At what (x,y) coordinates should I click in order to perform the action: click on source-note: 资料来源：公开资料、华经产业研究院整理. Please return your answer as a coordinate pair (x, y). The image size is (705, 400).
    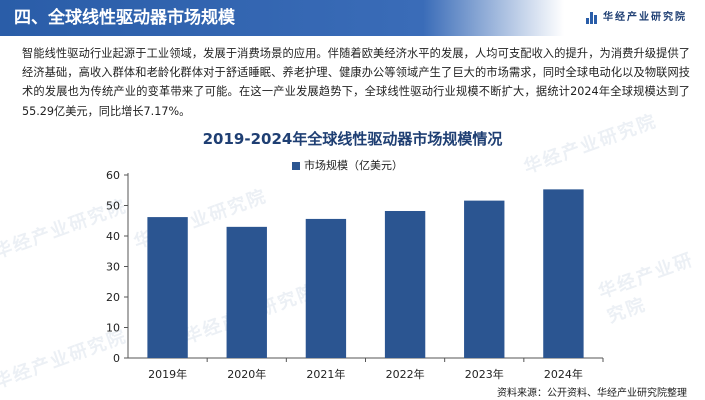
    Looking at the image, I should click on (592, 393).